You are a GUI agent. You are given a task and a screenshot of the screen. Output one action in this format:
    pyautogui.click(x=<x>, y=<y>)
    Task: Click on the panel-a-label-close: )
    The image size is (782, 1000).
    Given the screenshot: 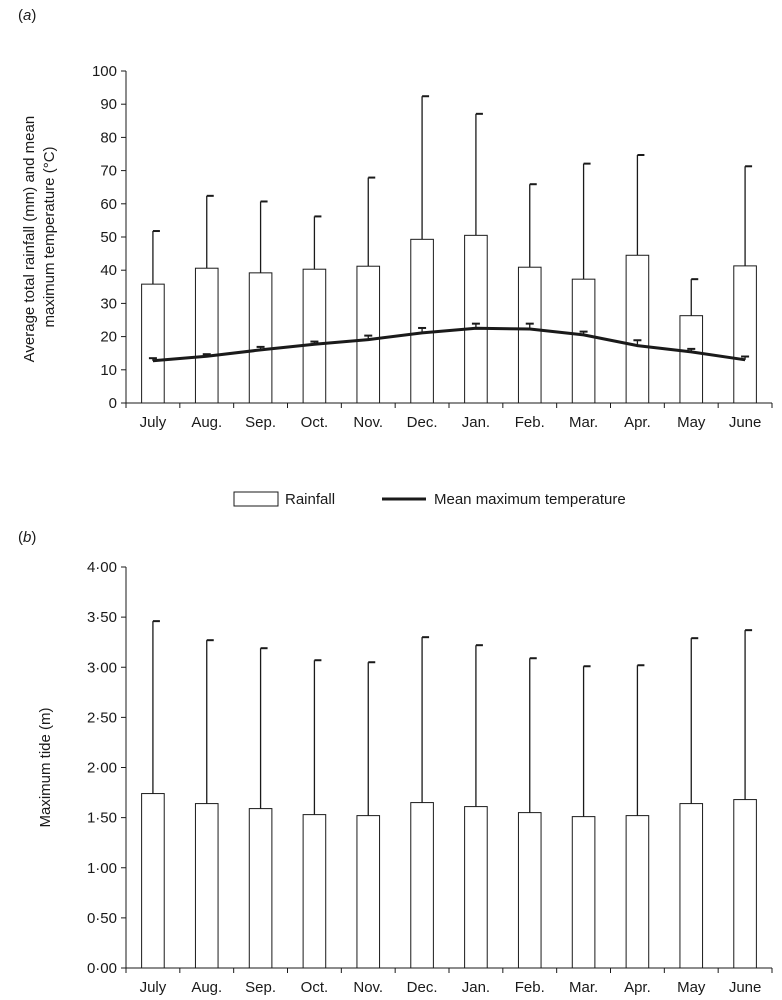 What is the action you would take?
    pyautogui.click(x=33, y=15)
    